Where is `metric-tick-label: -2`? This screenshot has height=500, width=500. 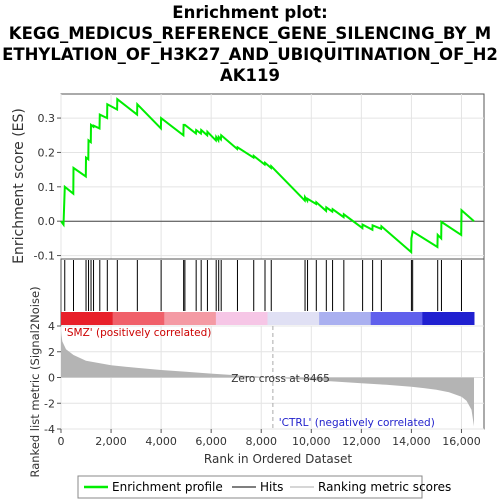 metric-tick-label: -2 is located at coordinates (49, 403).